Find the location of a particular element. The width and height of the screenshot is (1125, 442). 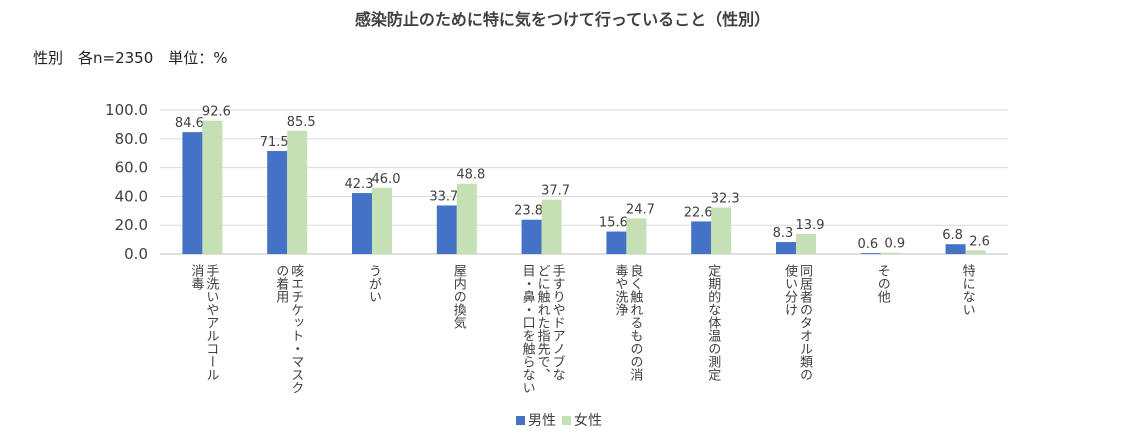

data-label-male: 8.3 is located at coordinates (783, 233).